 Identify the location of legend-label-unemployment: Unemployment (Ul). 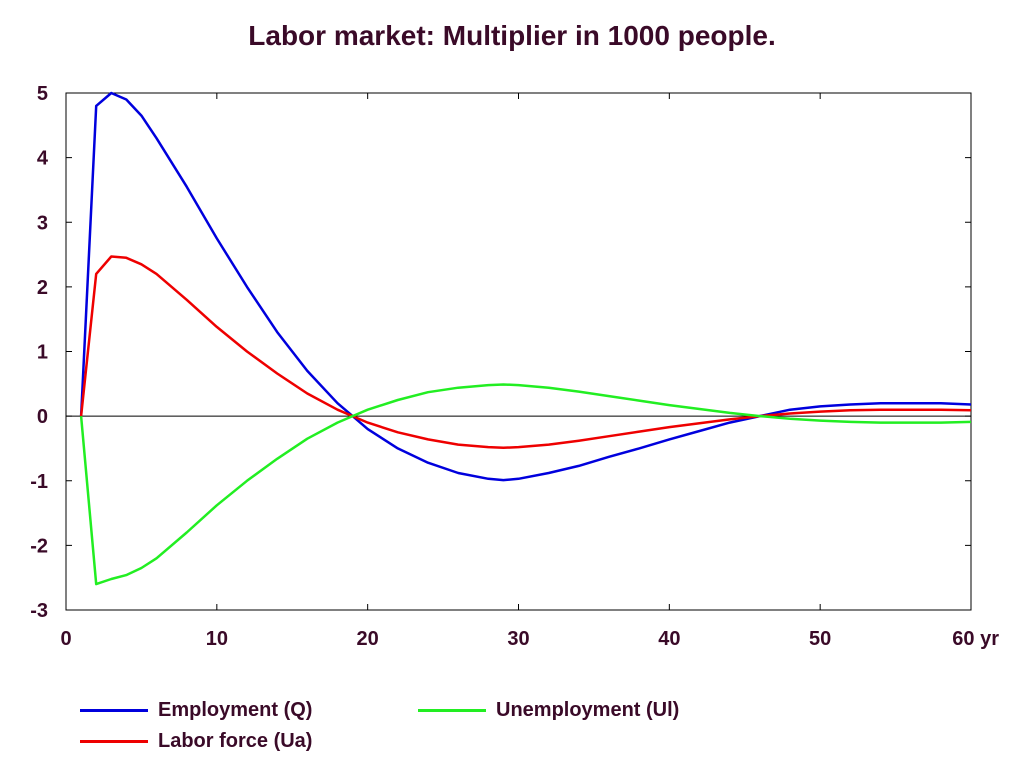
(588, 710).